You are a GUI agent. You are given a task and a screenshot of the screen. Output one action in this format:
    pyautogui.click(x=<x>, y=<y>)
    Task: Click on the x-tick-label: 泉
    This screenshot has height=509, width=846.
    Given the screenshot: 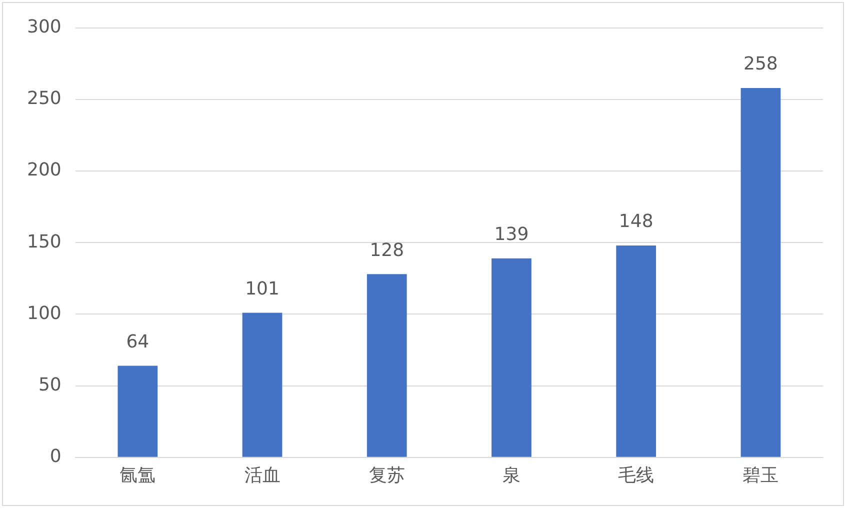 What is the action you would take?
    pyautogui.click(x=511, y=475)
    